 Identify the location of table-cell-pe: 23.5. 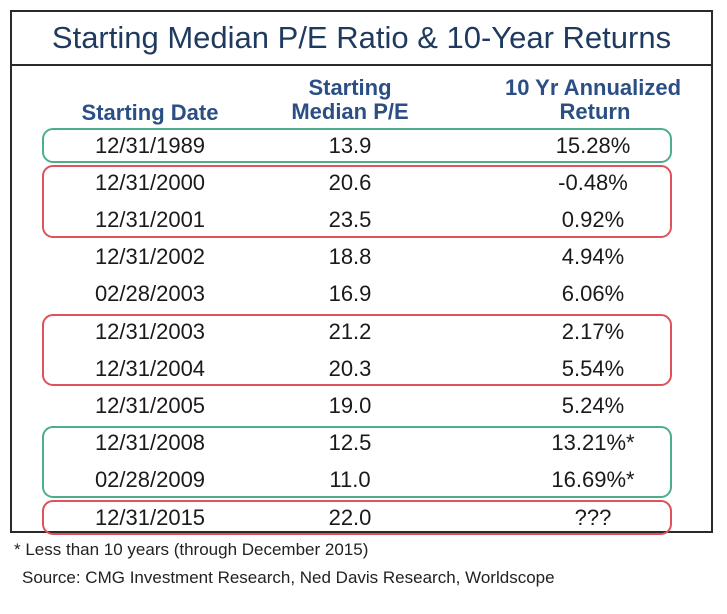
(350, 219).